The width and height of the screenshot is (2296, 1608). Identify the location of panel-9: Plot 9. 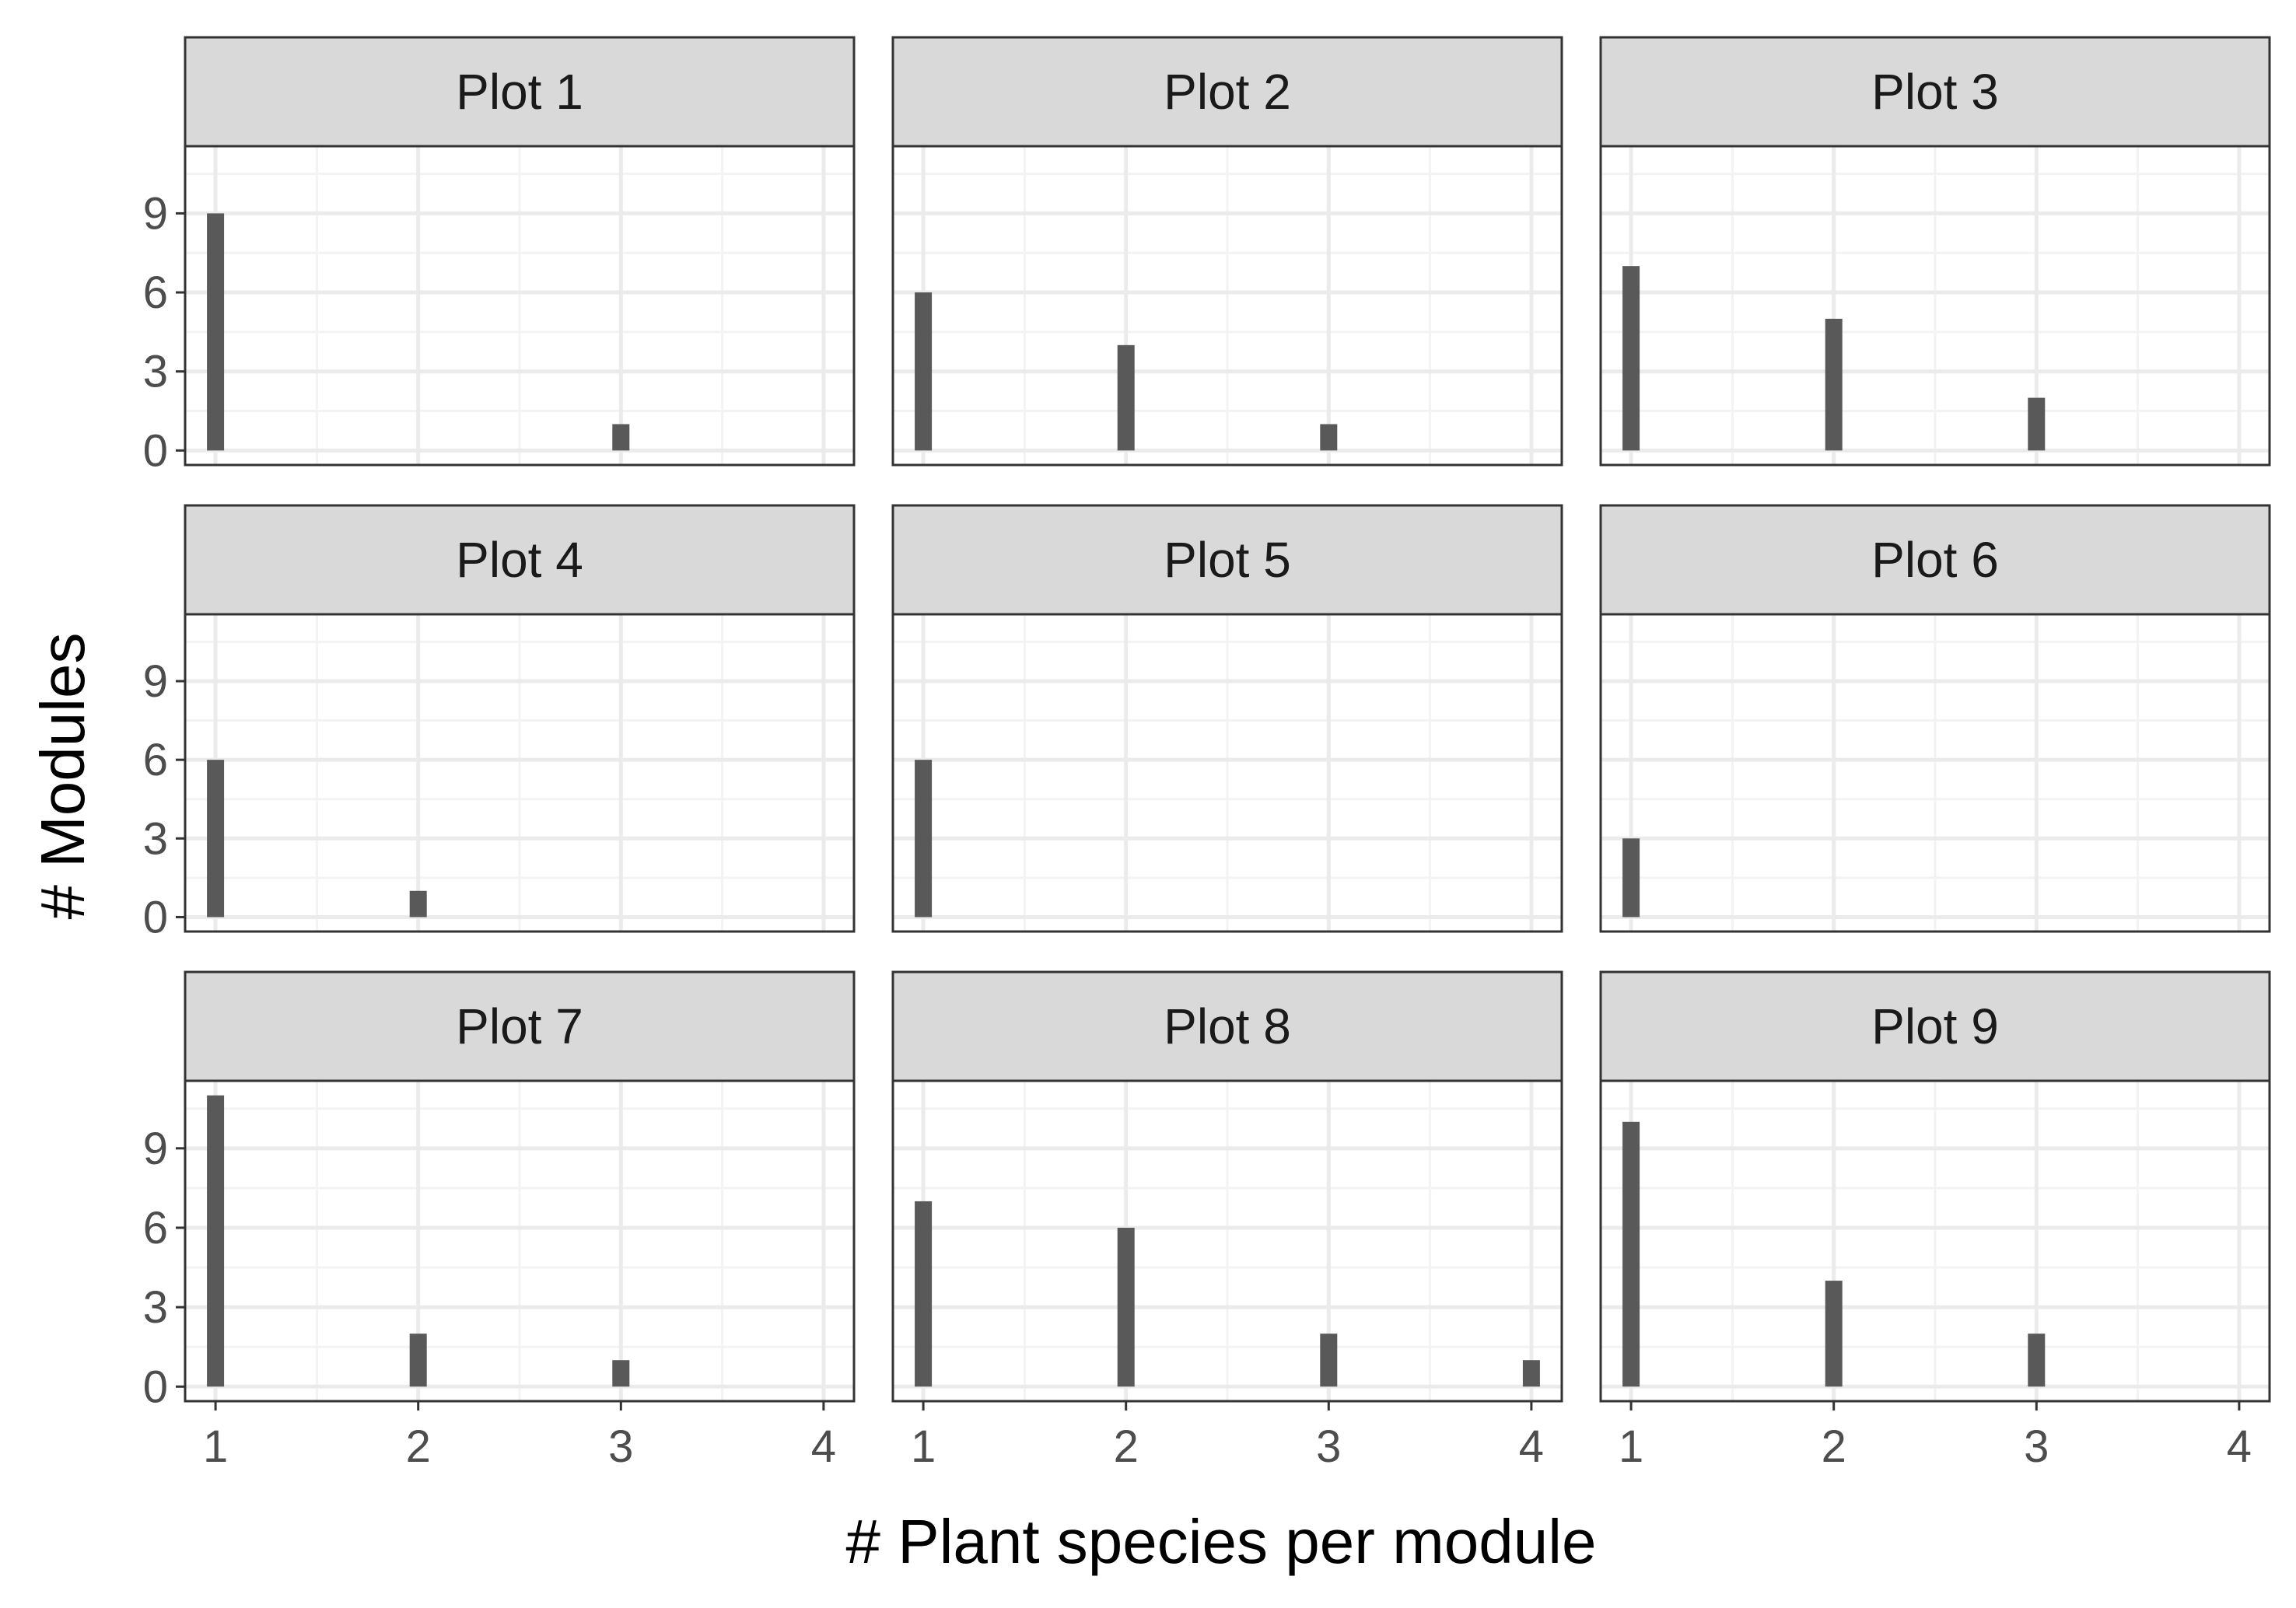
(1935, 1186).